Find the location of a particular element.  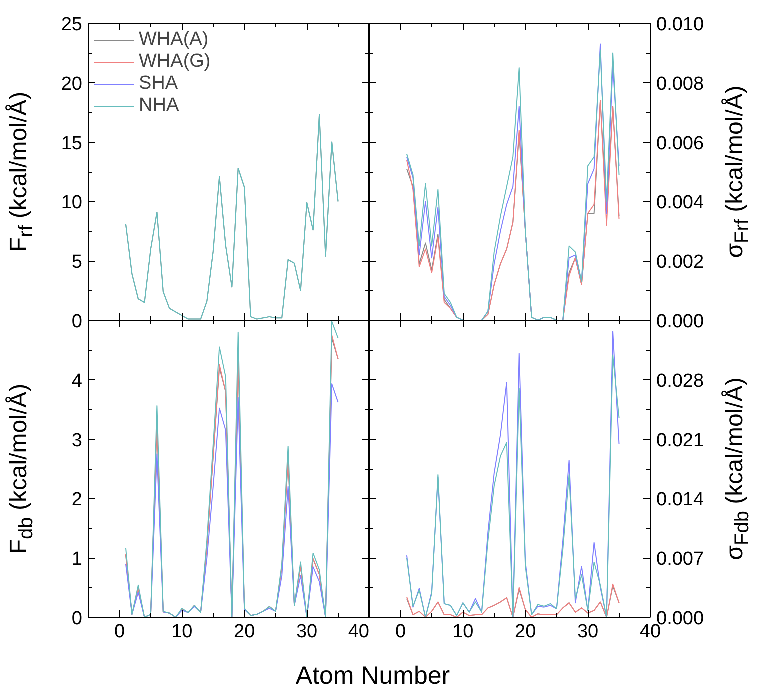

y2-tick-label: 0.002 is located at coordinates (680, 263).